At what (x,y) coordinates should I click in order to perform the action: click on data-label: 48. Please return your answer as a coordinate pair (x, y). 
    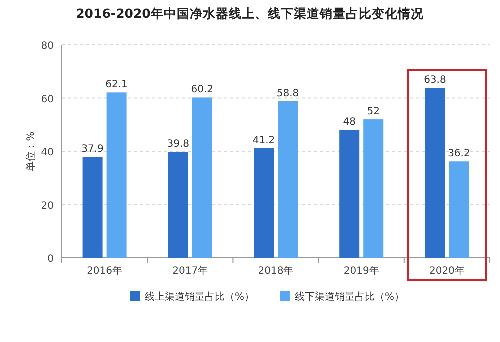
    Looking at the image, I should click on (349, 122).